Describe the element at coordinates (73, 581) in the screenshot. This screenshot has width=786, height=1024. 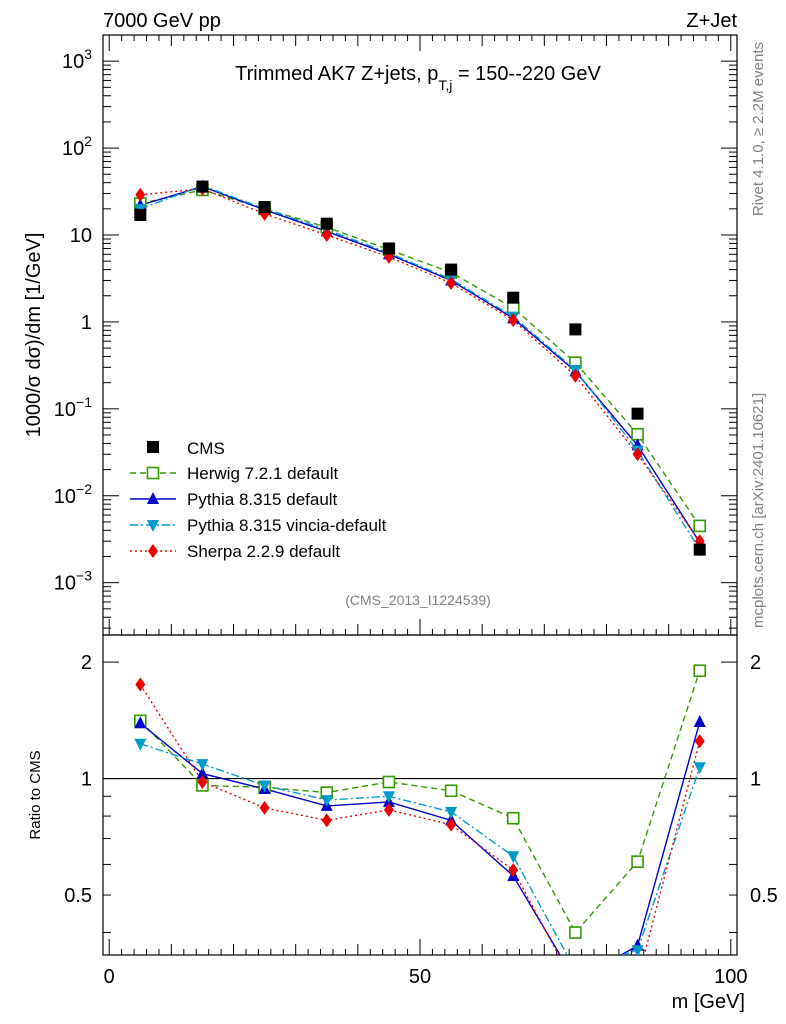
I see `y-tick-label: 10⁻³` at that location.